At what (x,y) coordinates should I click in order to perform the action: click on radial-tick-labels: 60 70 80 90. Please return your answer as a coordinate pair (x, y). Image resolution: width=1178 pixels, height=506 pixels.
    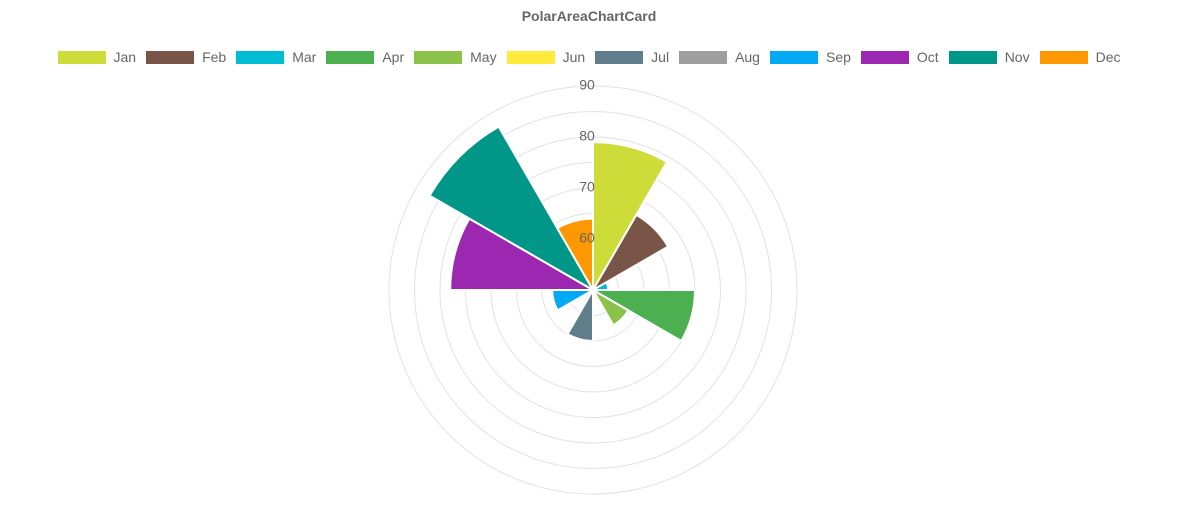
    Looking at the image, I should click on (587, 161).